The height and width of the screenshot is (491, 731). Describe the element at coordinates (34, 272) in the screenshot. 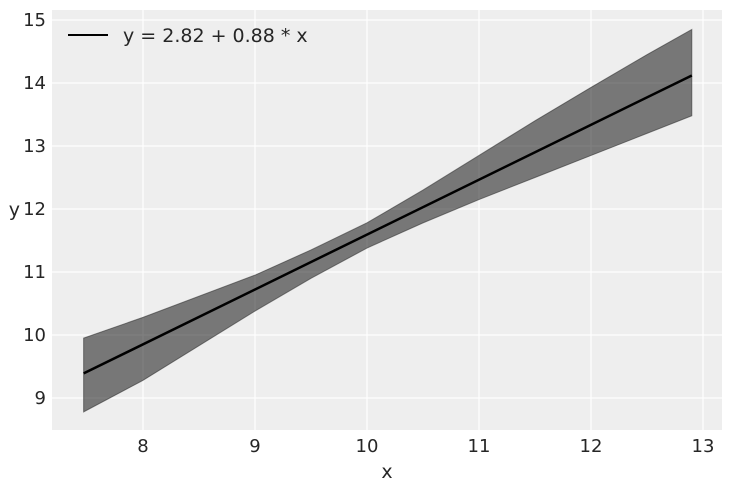

I see `y-tick-label: 11` at that location.